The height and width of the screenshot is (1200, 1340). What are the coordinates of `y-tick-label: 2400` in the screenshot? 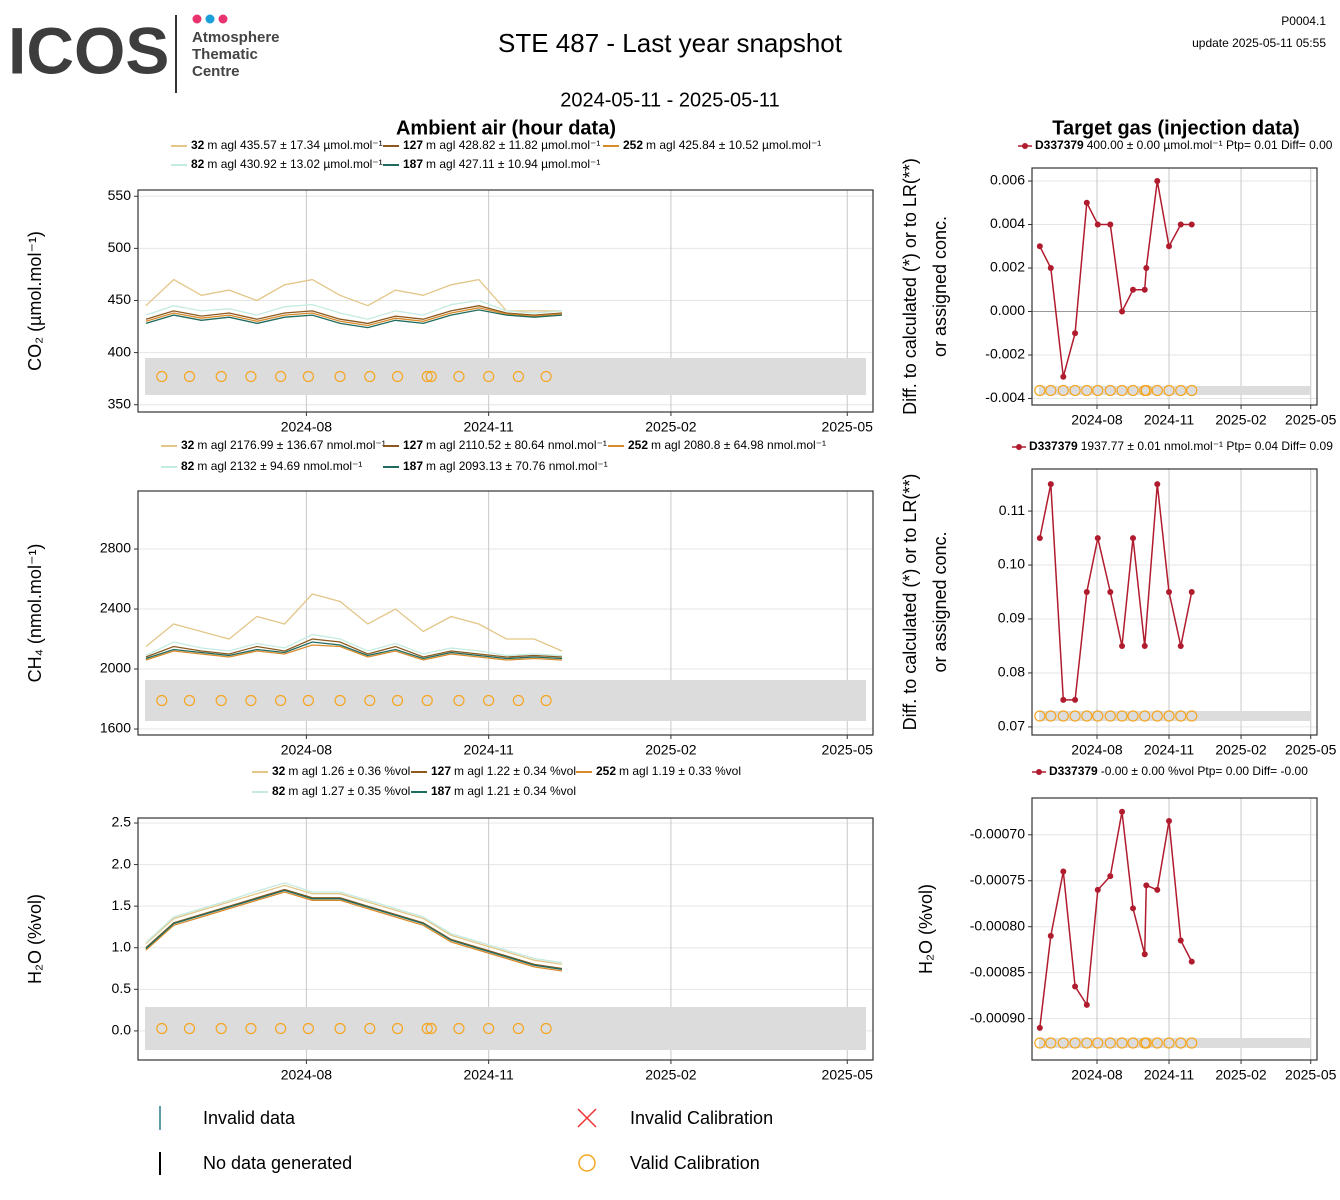 It's located at (115, 608).